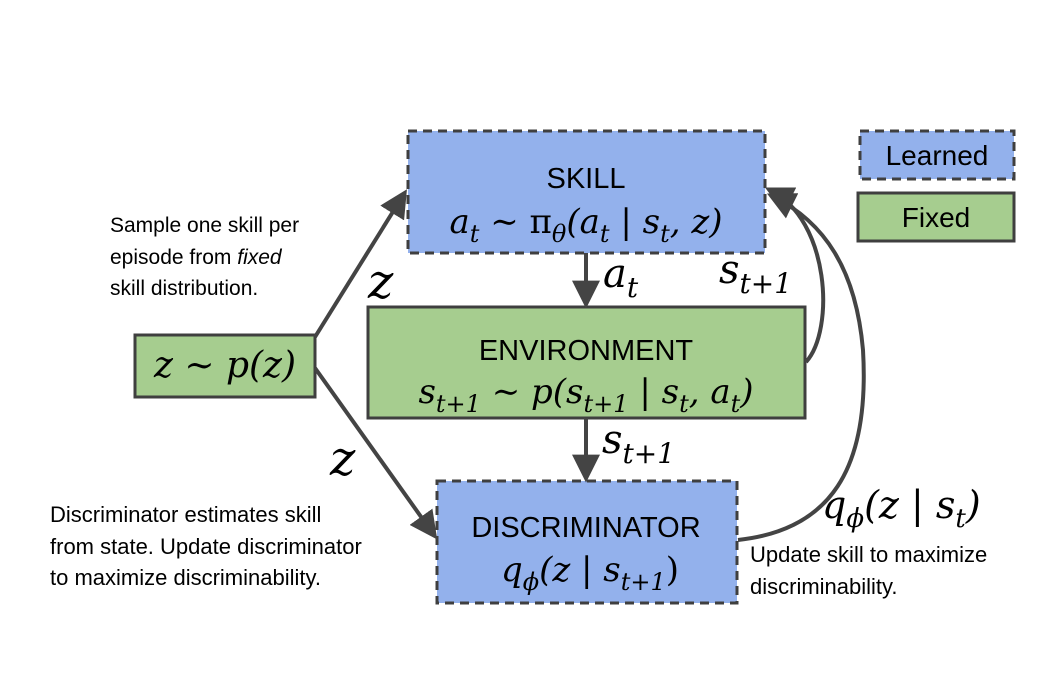  Describe the element at coordinates (342, 459) in the screenshot. I see `edge-label-z-lower: z` at that location.